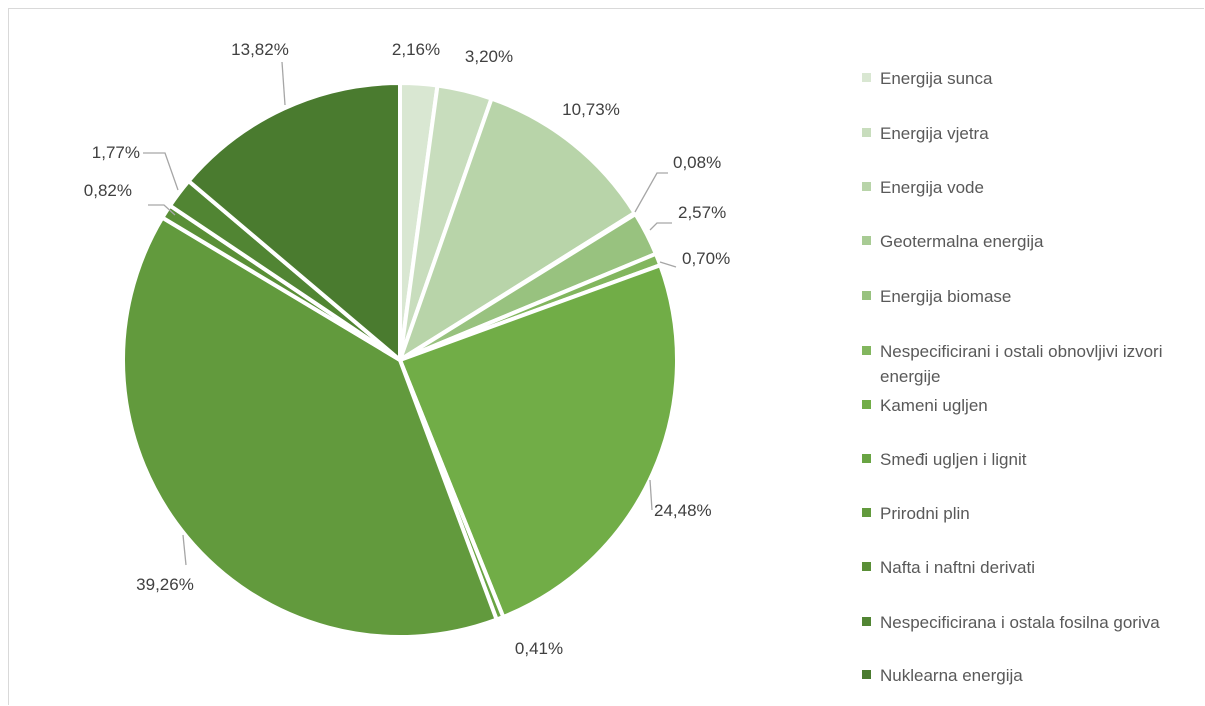 Image resolution: width=1205 pixels, height=706 pixels. What do you see at coordinates (934, 133) in the screenshot?
I see `legend-label: Energija vjetra` at bounding box center [934, 133].